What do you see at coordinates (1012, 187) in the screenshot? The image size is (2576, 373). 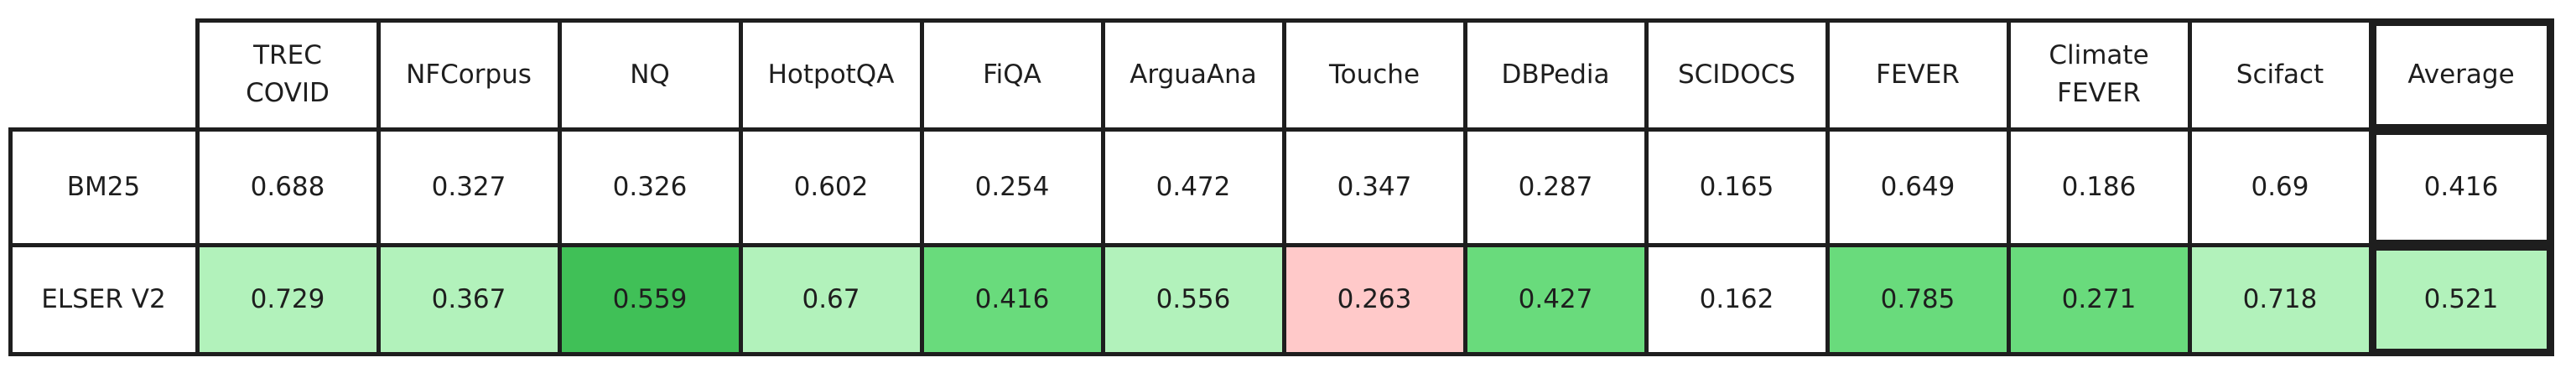 I see `table-cell: 0.254` at bounding box center [1012, 187].